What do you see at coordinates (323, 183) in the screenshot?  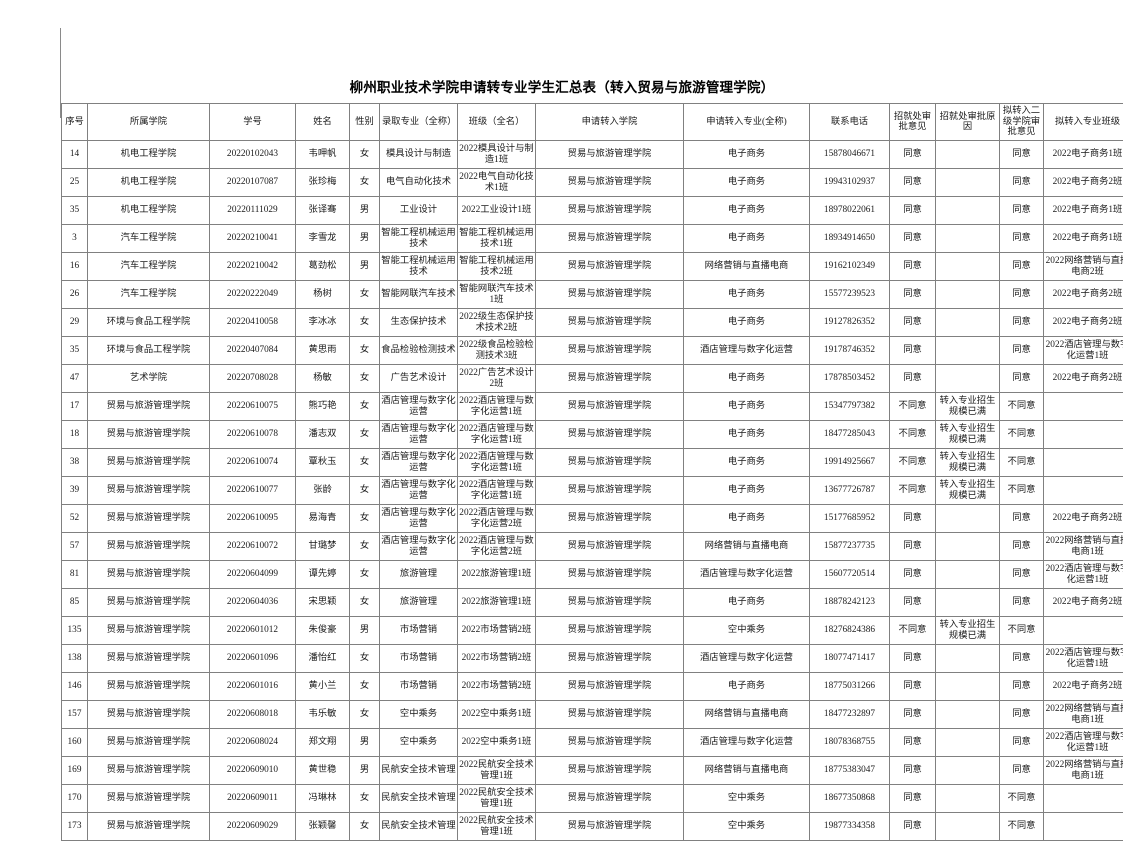 I see `cell-name: 张珍梅` at bounding box center [323, 183].